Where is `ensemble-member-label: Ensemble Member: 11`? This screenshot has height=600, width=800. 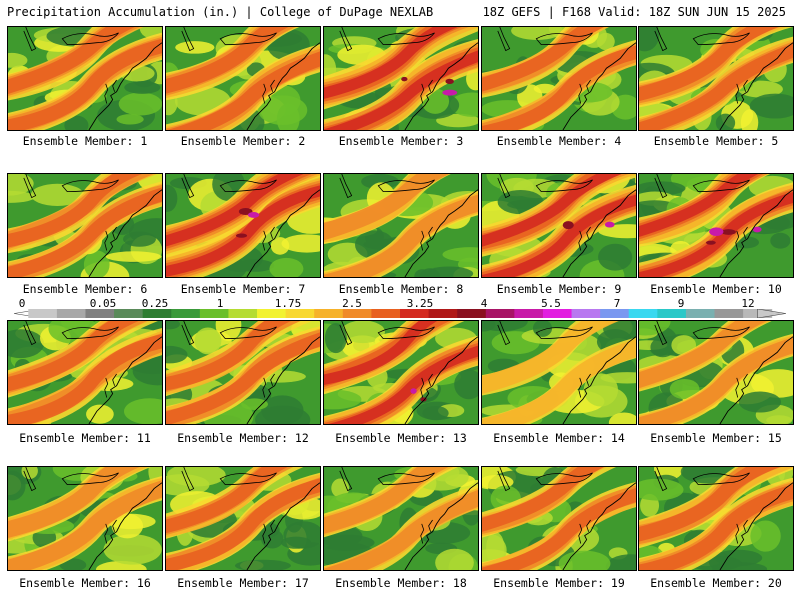
ensemble-member-label: Ensemble Member: 11 is located at coordinates (85, 438).